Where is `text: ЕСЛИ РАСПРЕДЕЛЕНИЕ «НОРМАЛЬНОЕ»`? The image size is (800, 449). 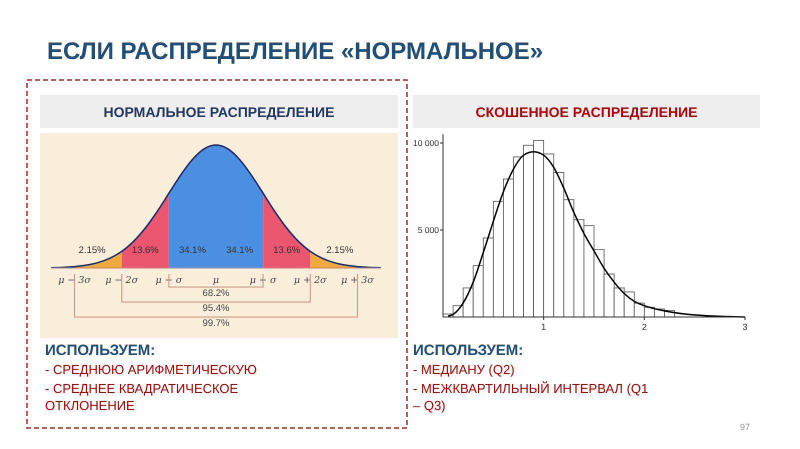
text: ЕСЛИ РАСПРЕДЕЛЕНИЕ «НОРМАЛЬНОЕ» is located at coordinates (295, 52).